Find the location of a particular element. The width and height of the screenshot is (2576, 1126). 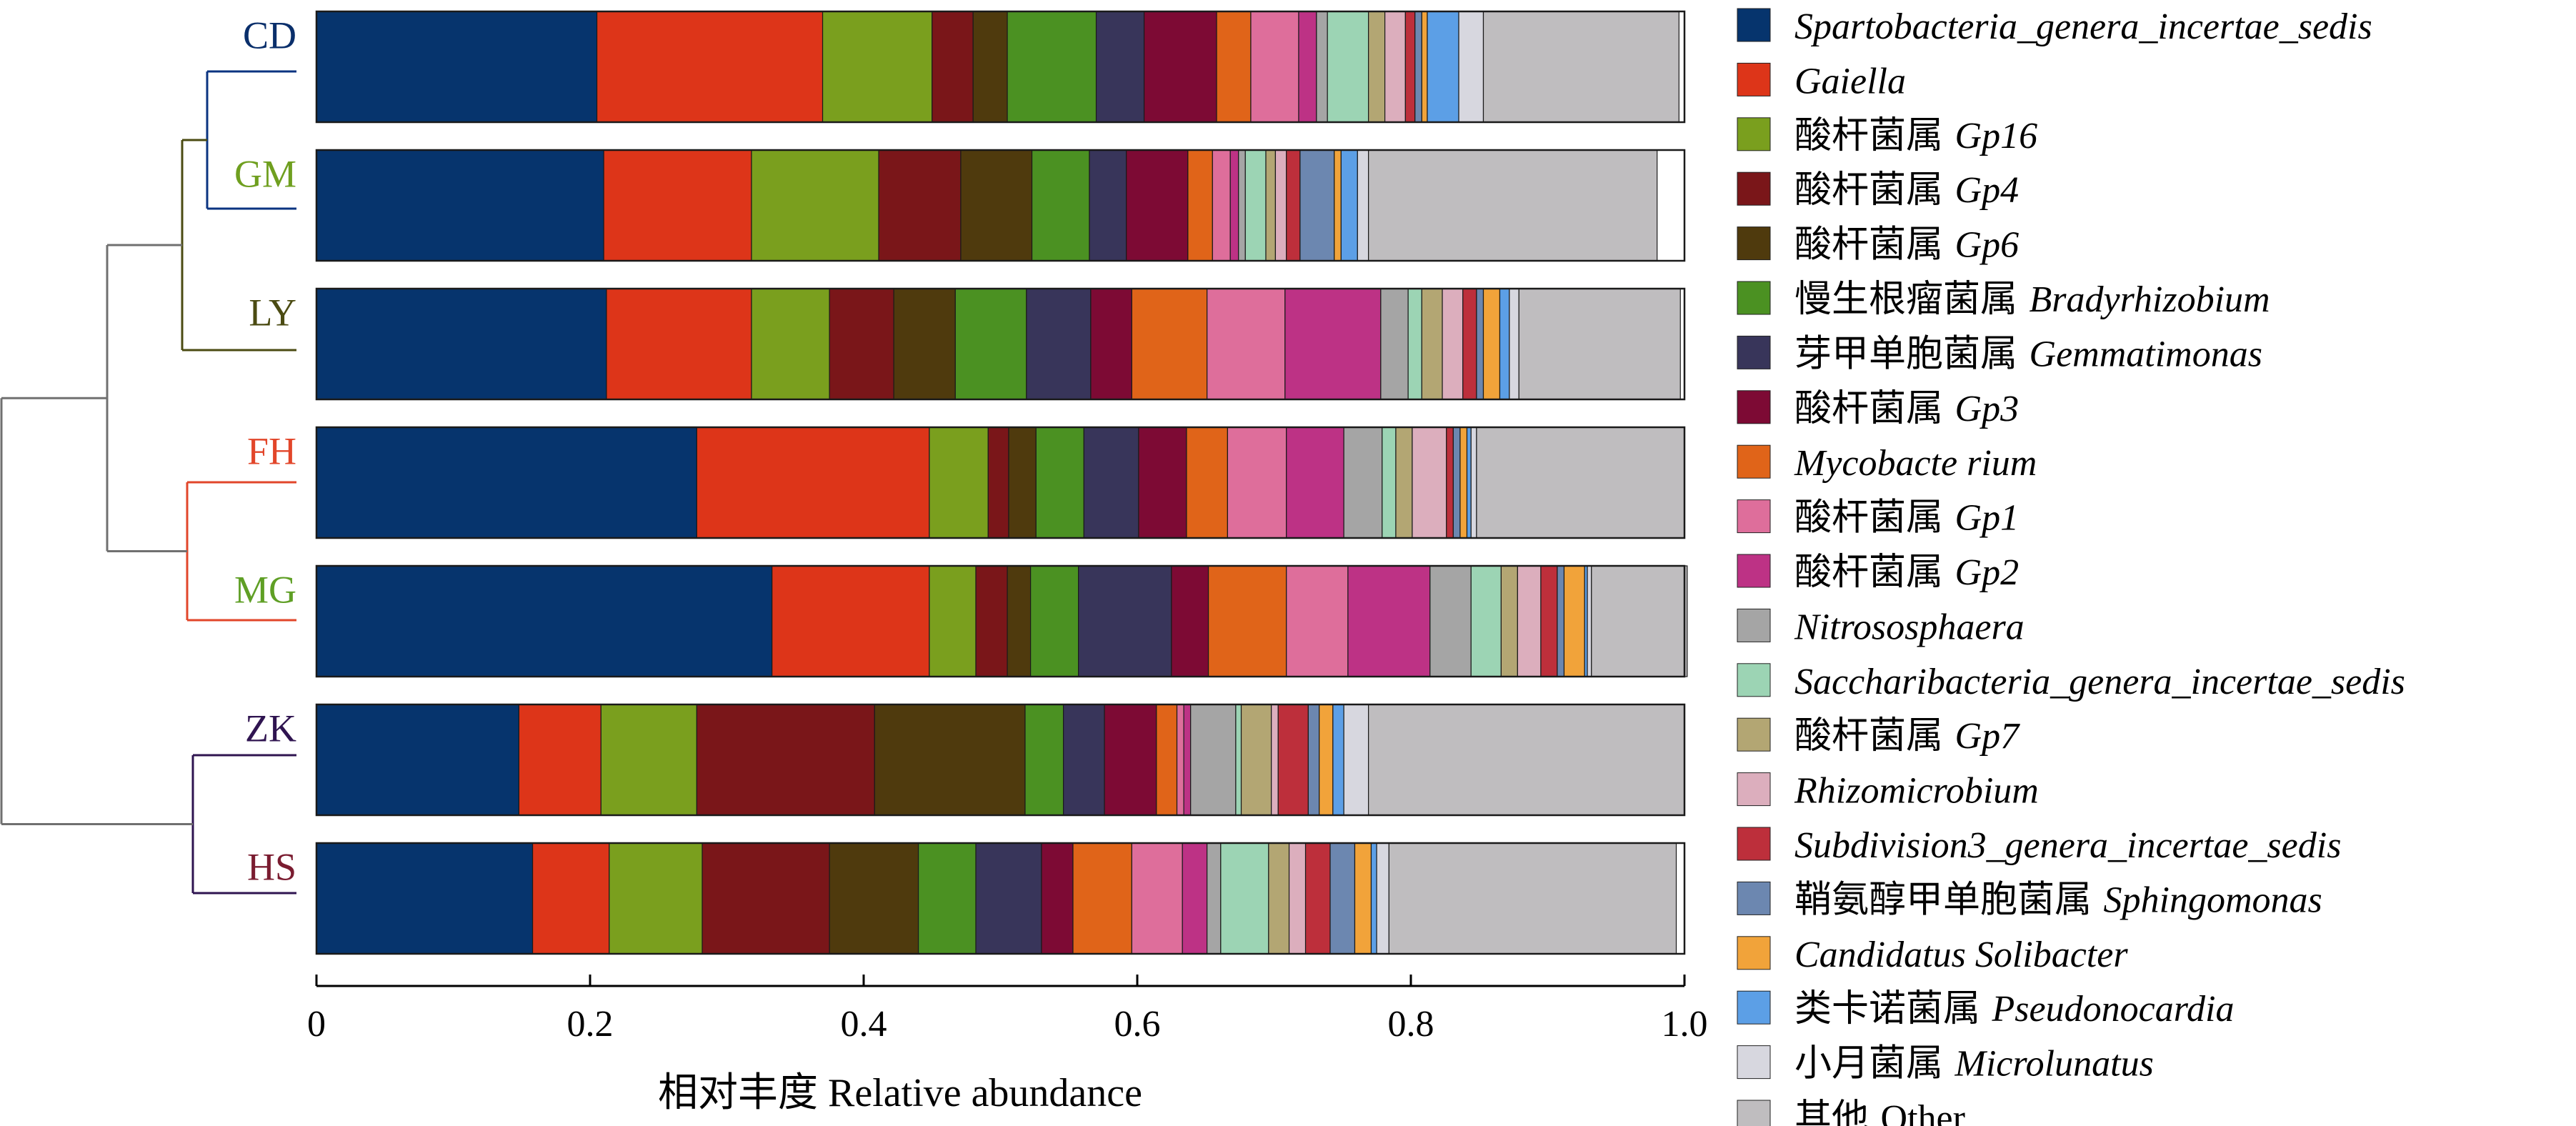

bar-outline-ly is located at coordinates (1001, 344).